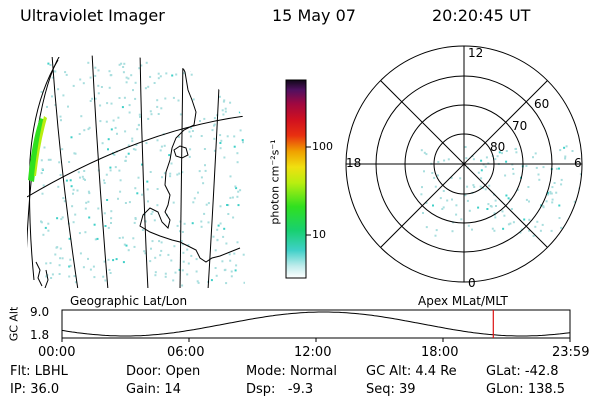 This screenshot has height=400, width=600. What do you see at coordinates (440, 352) in the screenshot?
I see `alt-xtick-3: 18:00` at bounding box center [440, 352].